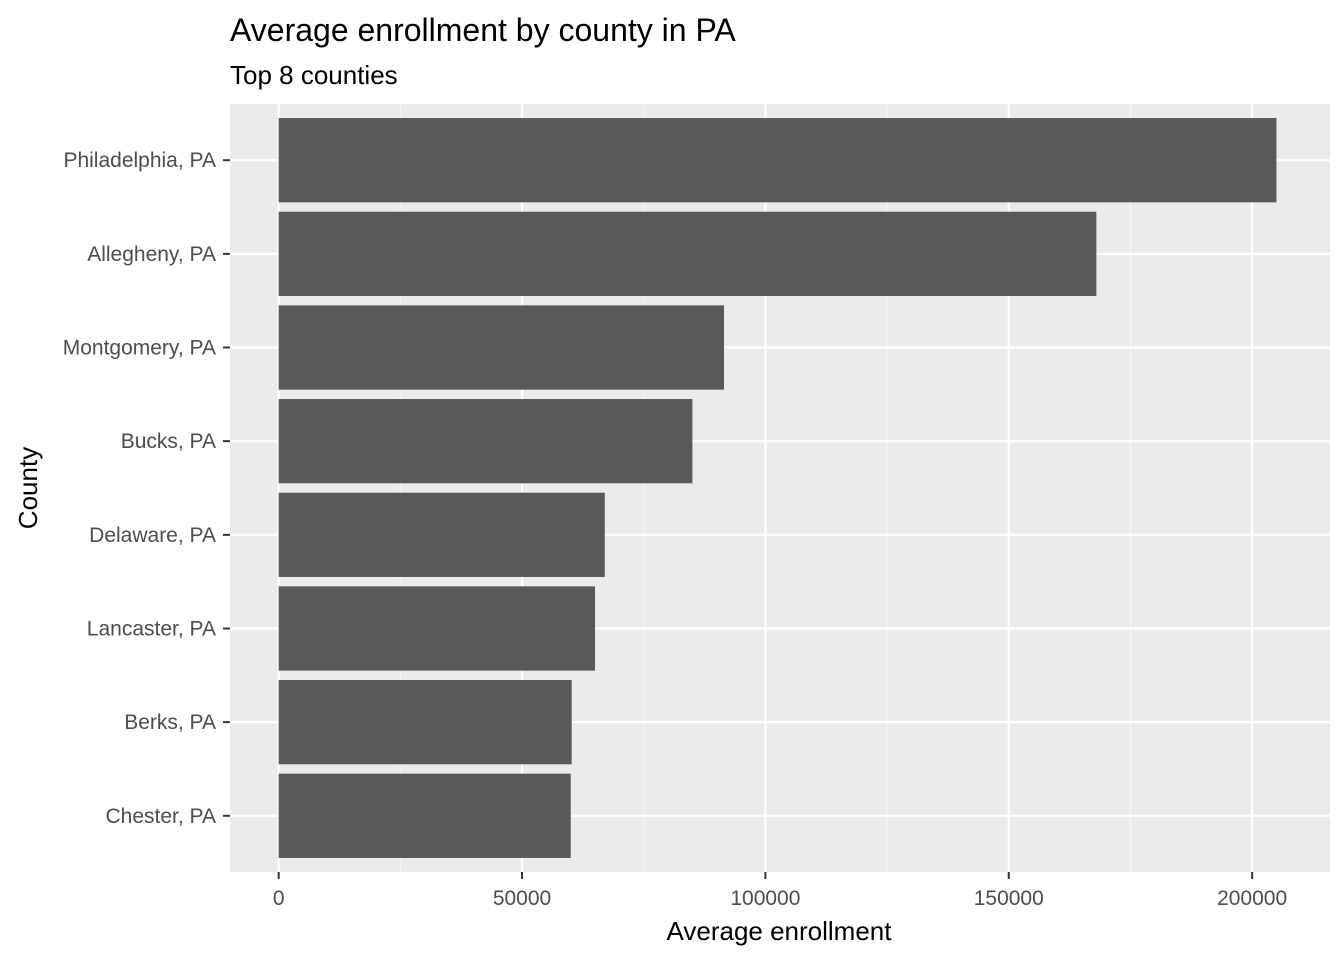 Image resolution: width=1344 pixels, height=965 pixels. Describe the element at coordinates (139, 348) in the screenshot. I see `y-tick-label: Montgomery, PA` at that location.